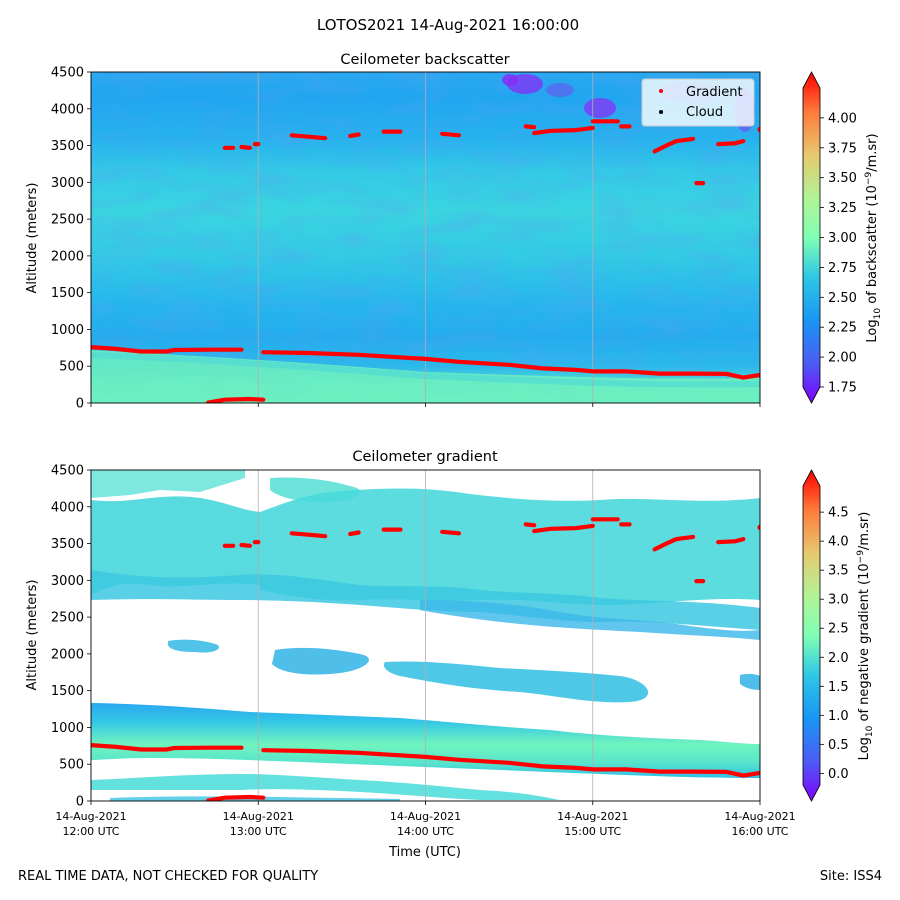 The image size is (900, 900). I want to click on gradient-title: Ceilometer gradient, so click(425, 457).